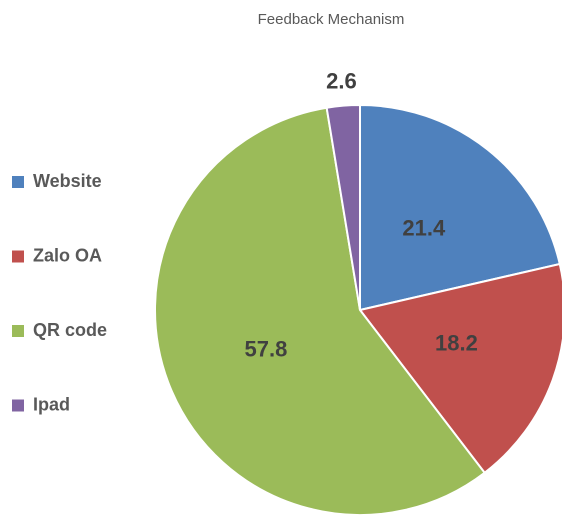 This screenshot has height=516, width=562. What do you see at coordinates (331, 19) in the screenshot?
I see `chart-title: Feedback Mechanism` at bounding box center [331, 19].